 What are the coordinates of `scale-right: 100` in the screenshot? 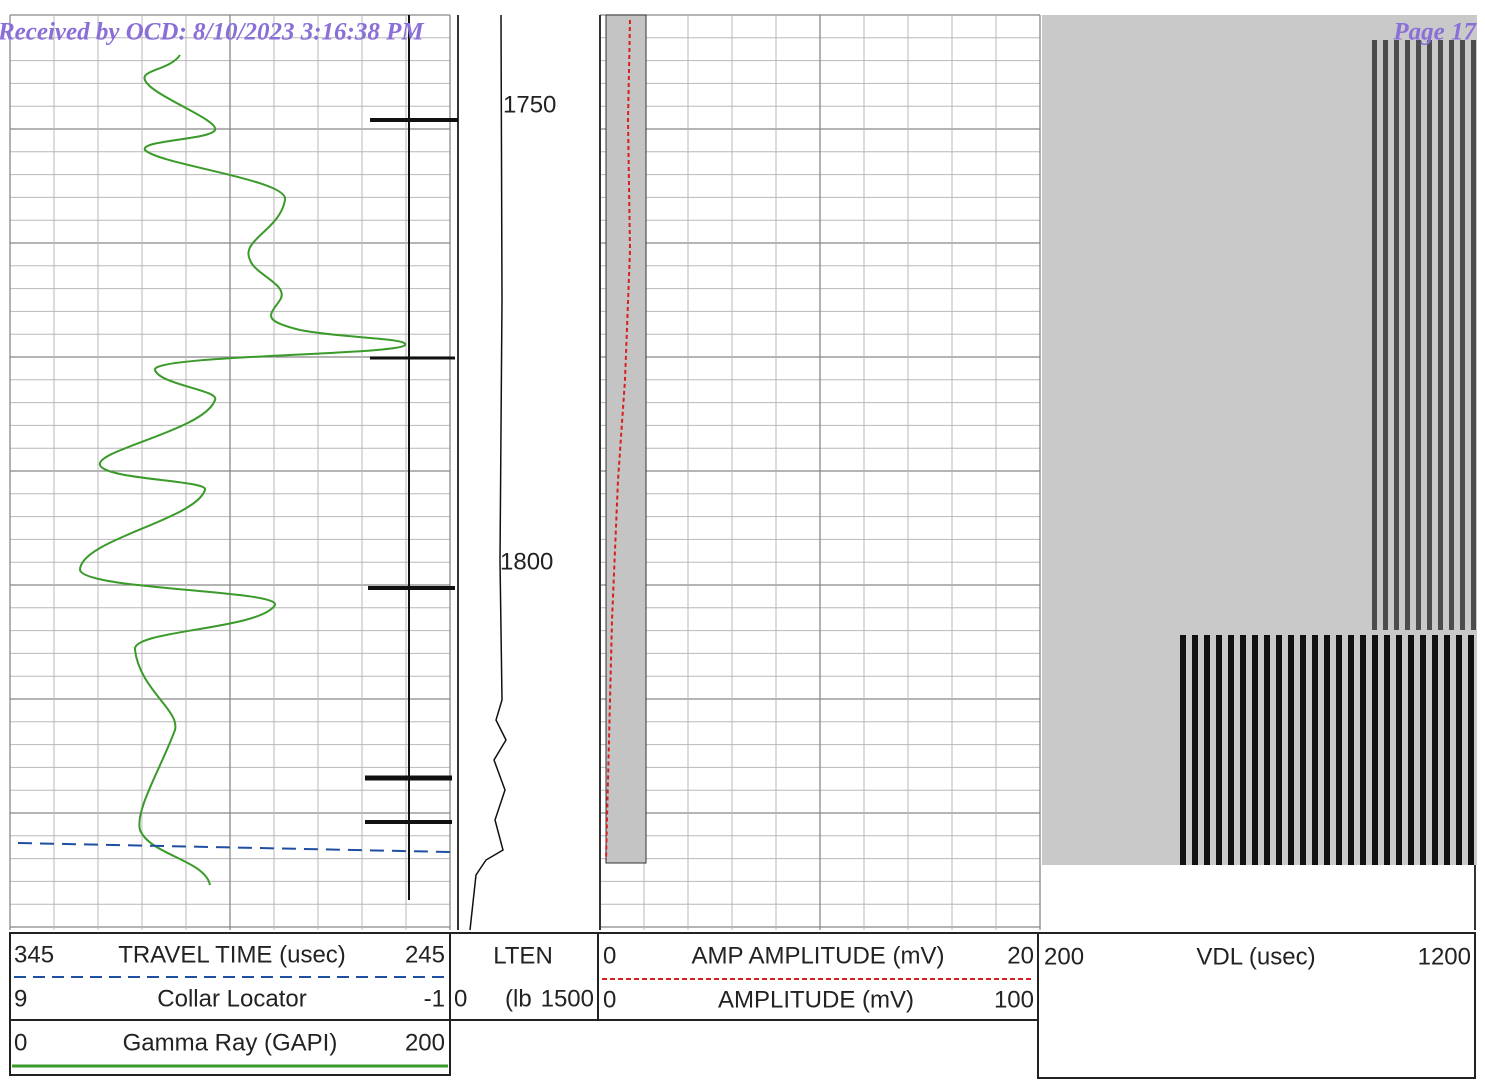 It's located at (1014, 999).